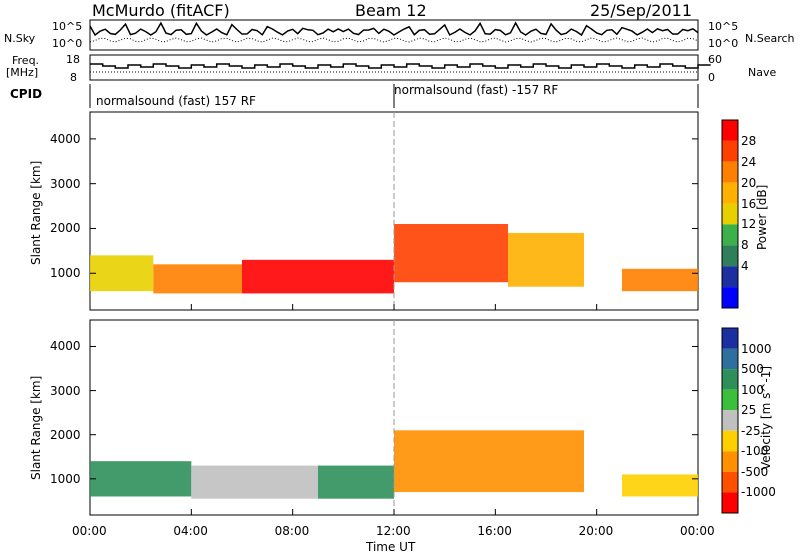 This screenshot has height=554, width=800. I want to click on velocity-ytick-label: 2000, so click(65, 434).